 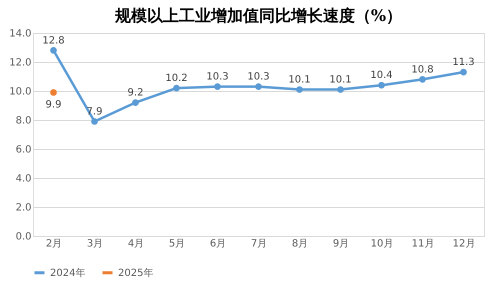 I want to click on x-tick-label: 9月, so click(x=341, y=244).